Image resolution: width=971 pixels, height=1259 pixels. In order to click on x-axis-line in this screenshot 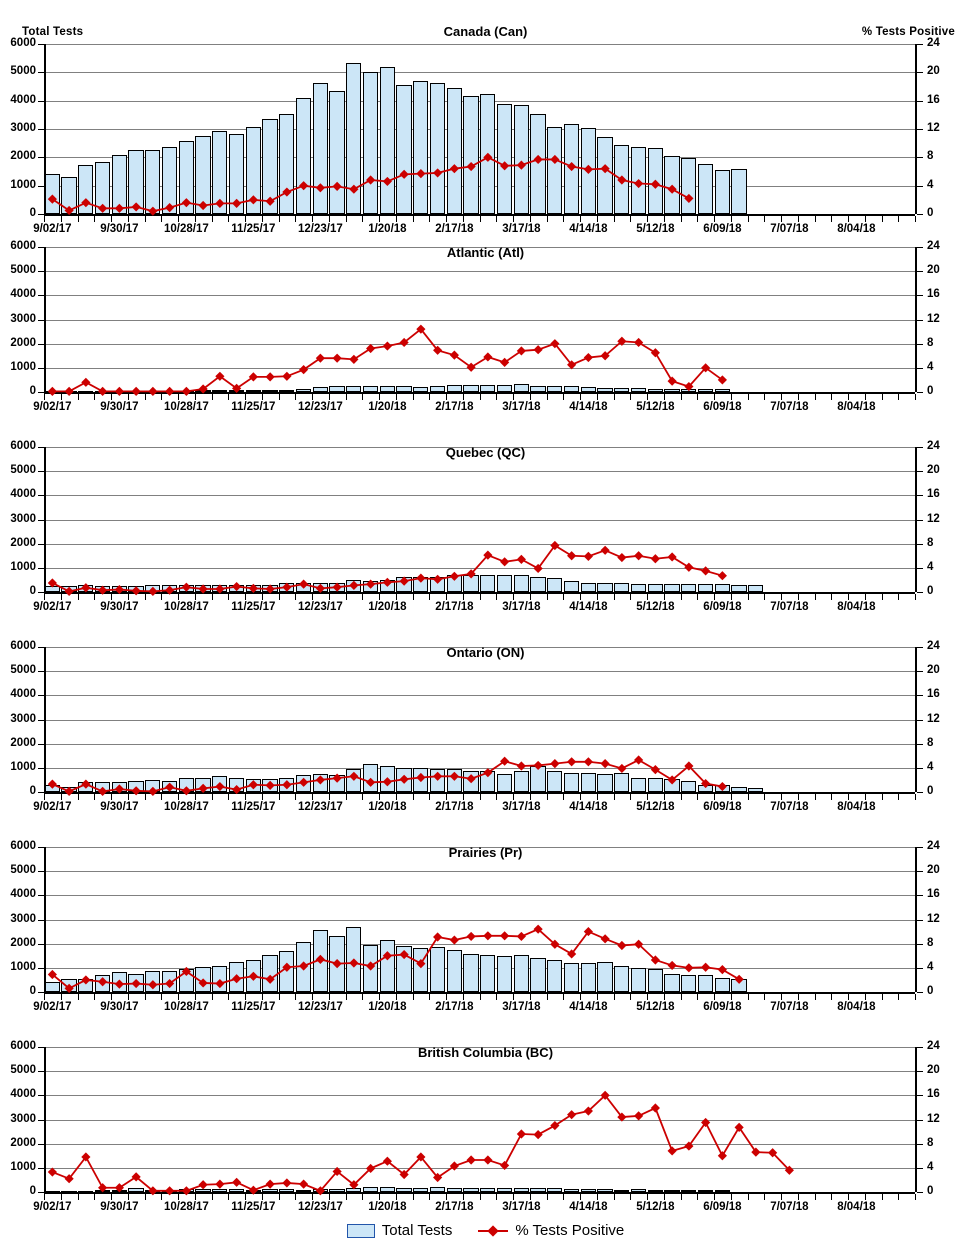, I will do `click(479, 1193)`.